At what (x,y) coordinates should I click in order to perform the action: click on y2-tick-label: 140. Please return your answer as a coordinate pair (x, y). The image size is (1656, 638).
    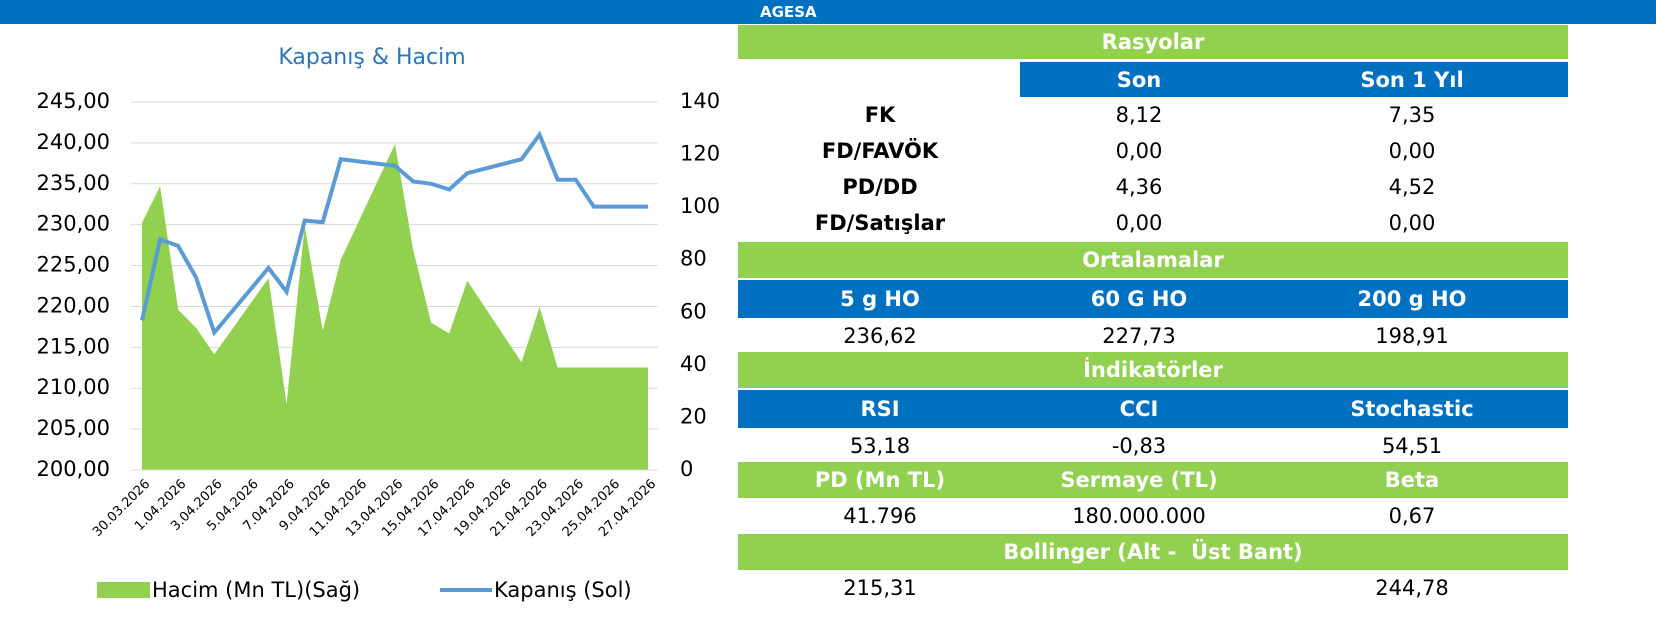
    Looking at the image, I should click on (700, 101).